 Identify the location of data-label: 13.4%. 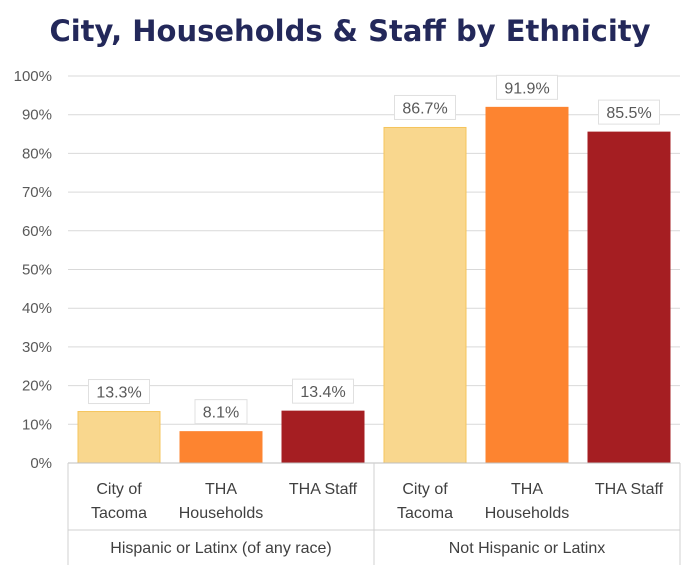
(322, 392).